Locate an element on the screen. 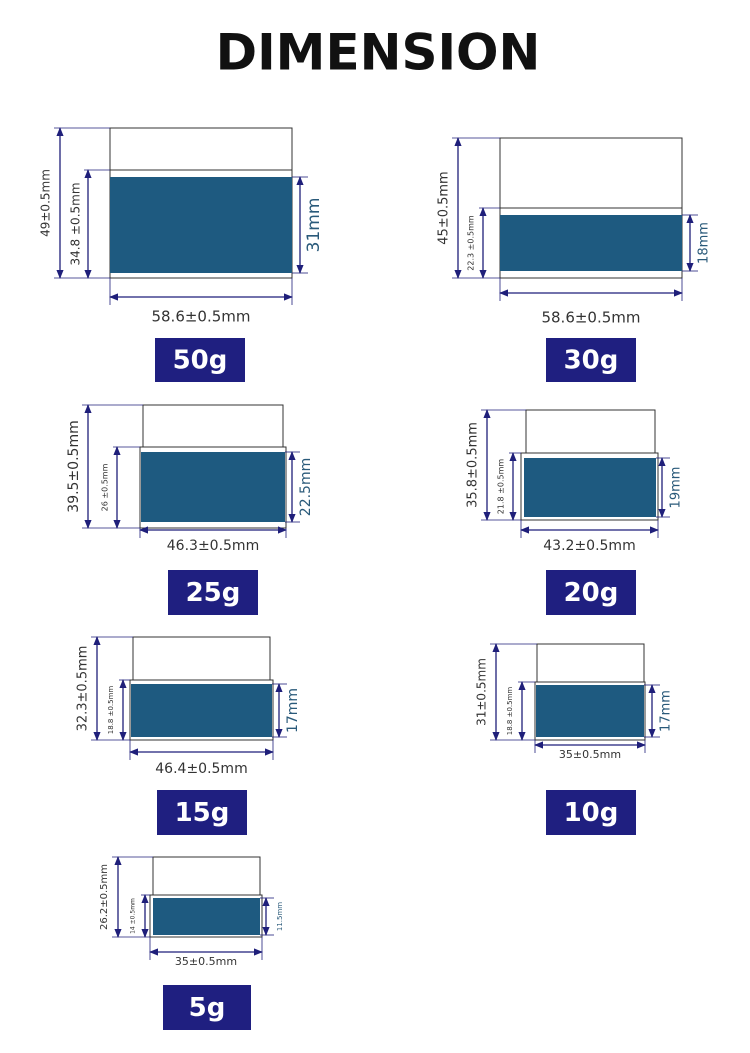 Image resolution: width=750 pixels, height=1053 pixels. total-height-text: 32.3±0.5mm is located at coordinates (83, 689).